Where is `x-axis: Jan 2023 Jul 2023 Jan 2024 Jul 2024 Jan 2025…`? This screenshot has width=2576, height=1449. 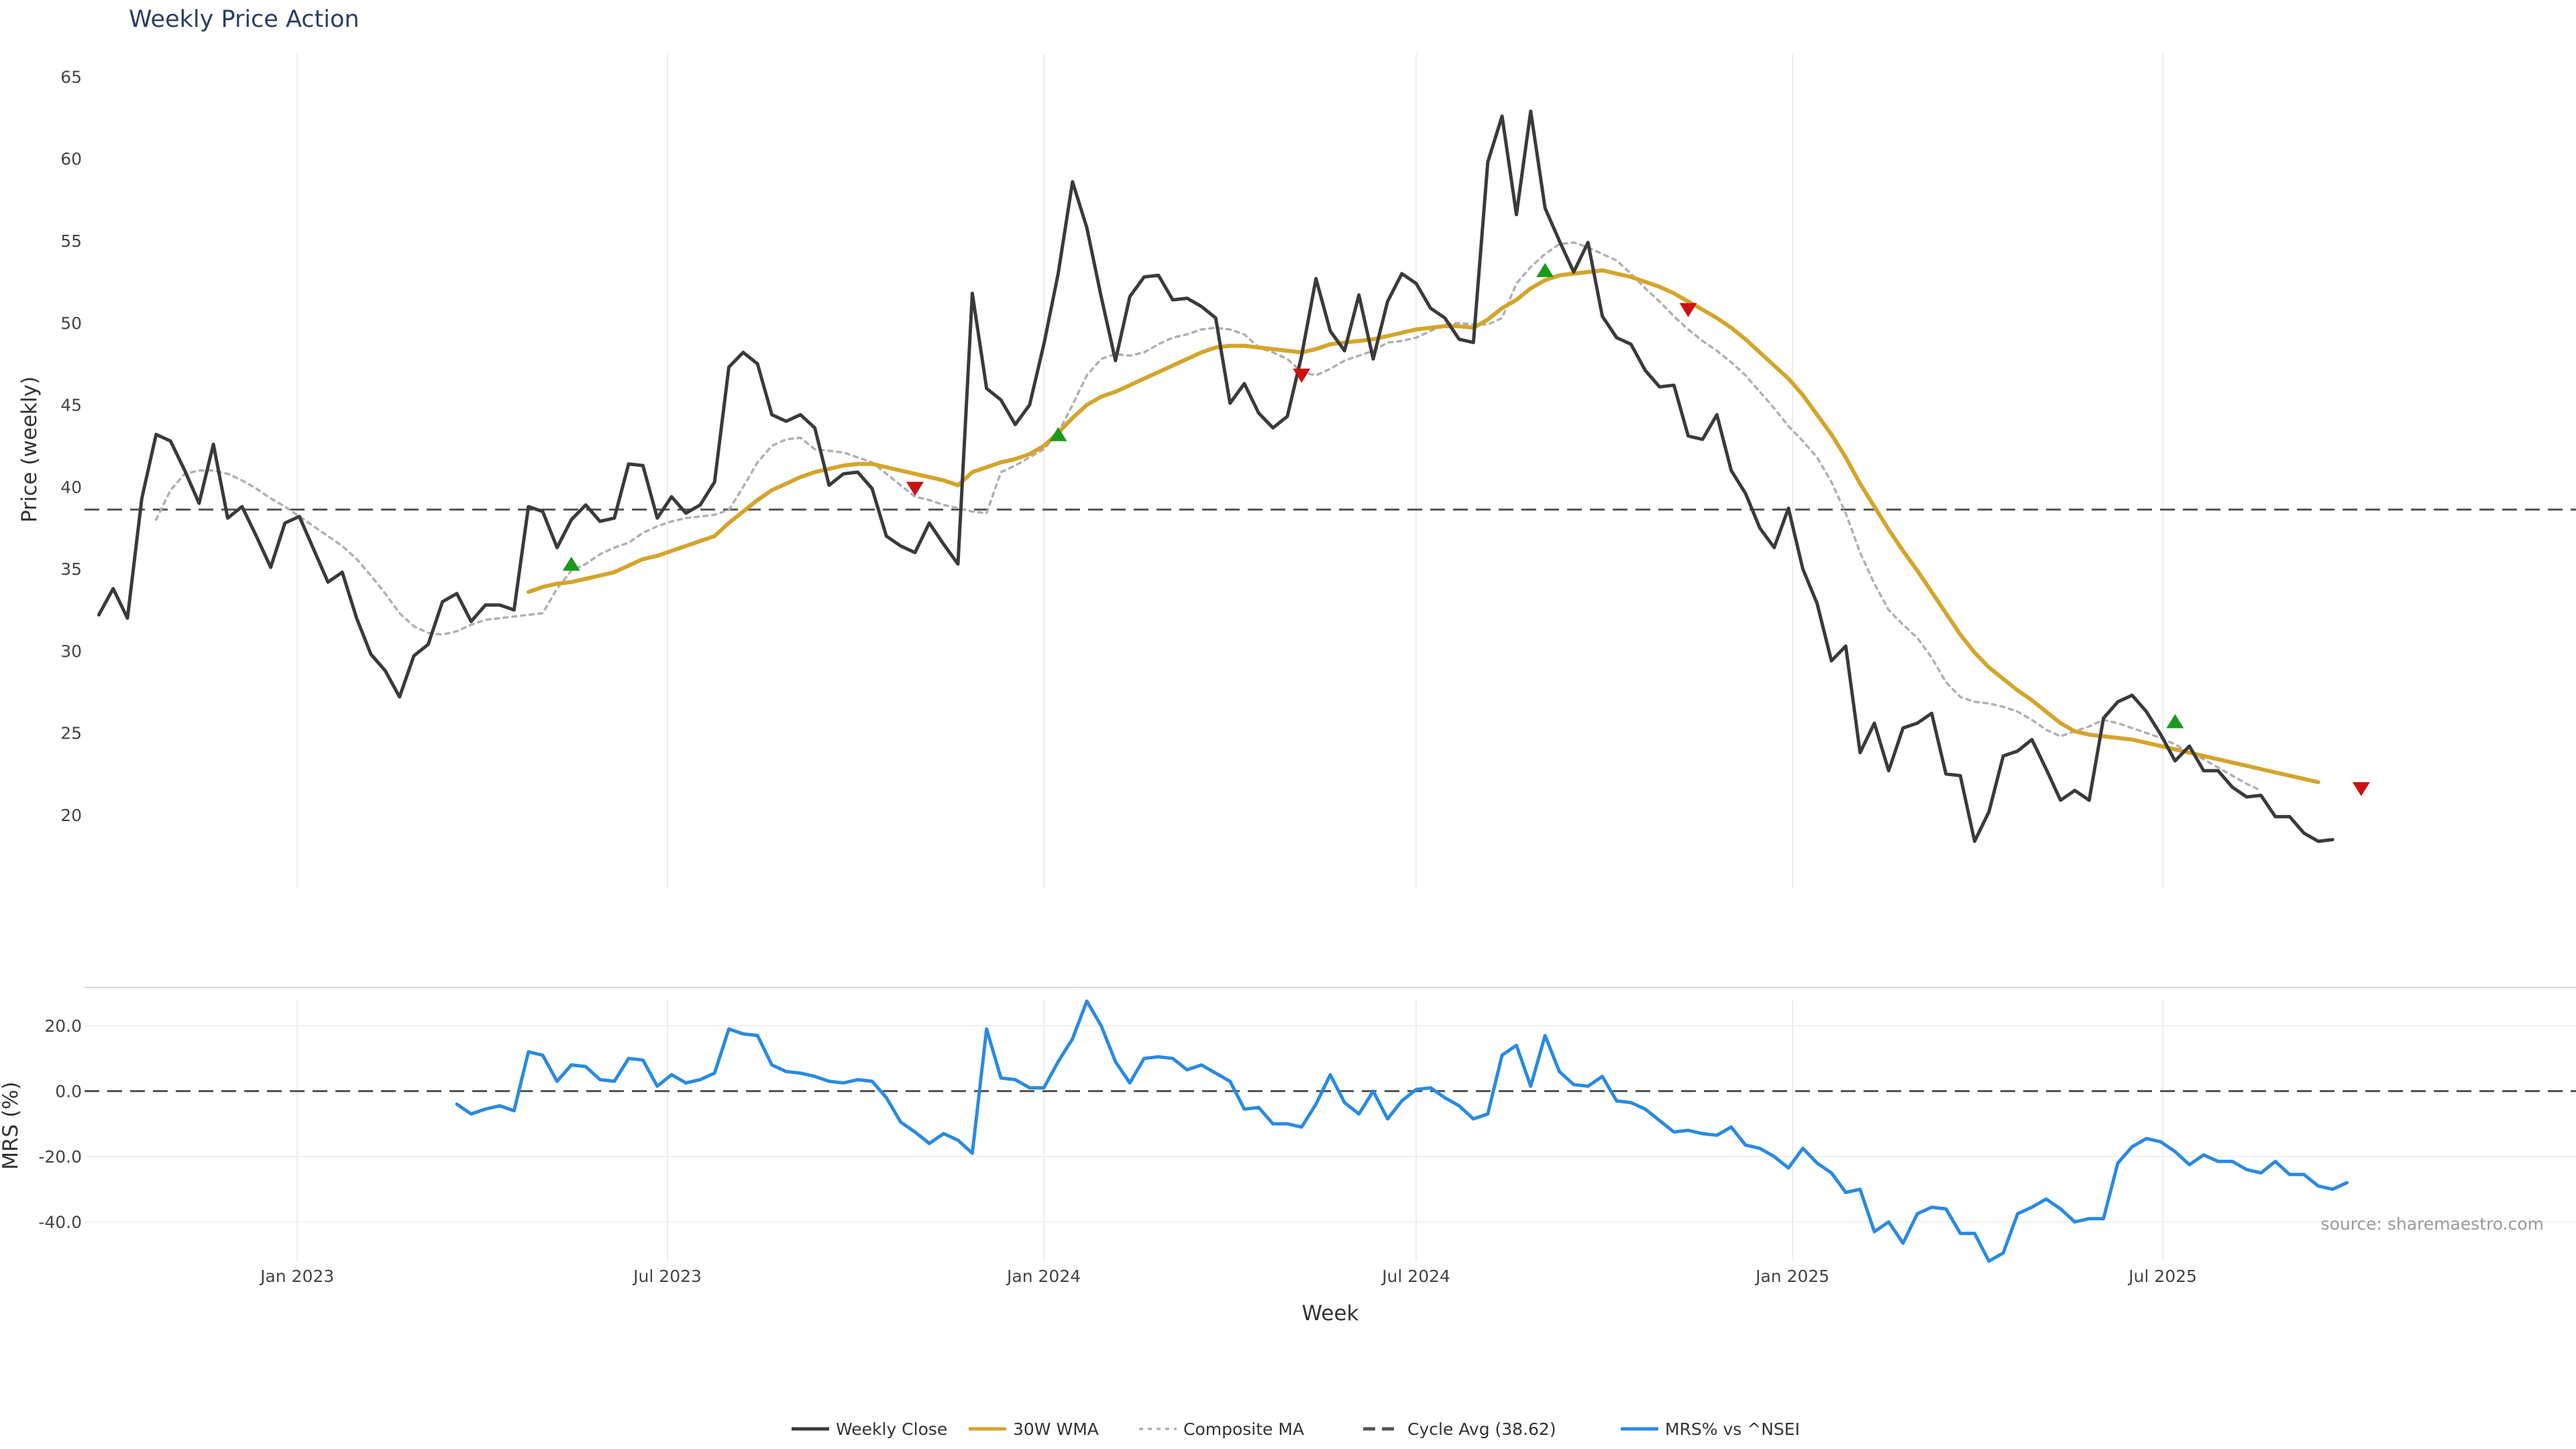
x-axis: Jan 2023 Jul 2023 Jan 2024 Jul 2024 Jan 2025… is located at coordinates (1228, 1276).